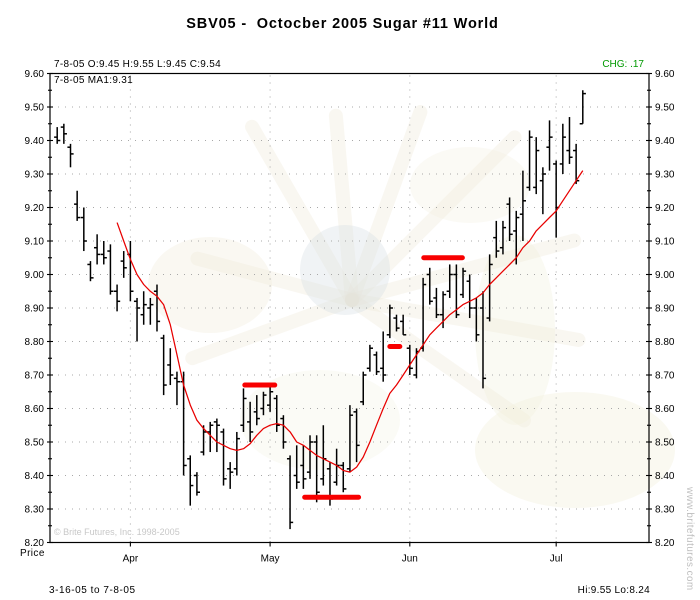  What do you see at coordinates (665, 476) in the screenshot?
I see `right-axis-label: 8.40` at bounding box center [665, 476].